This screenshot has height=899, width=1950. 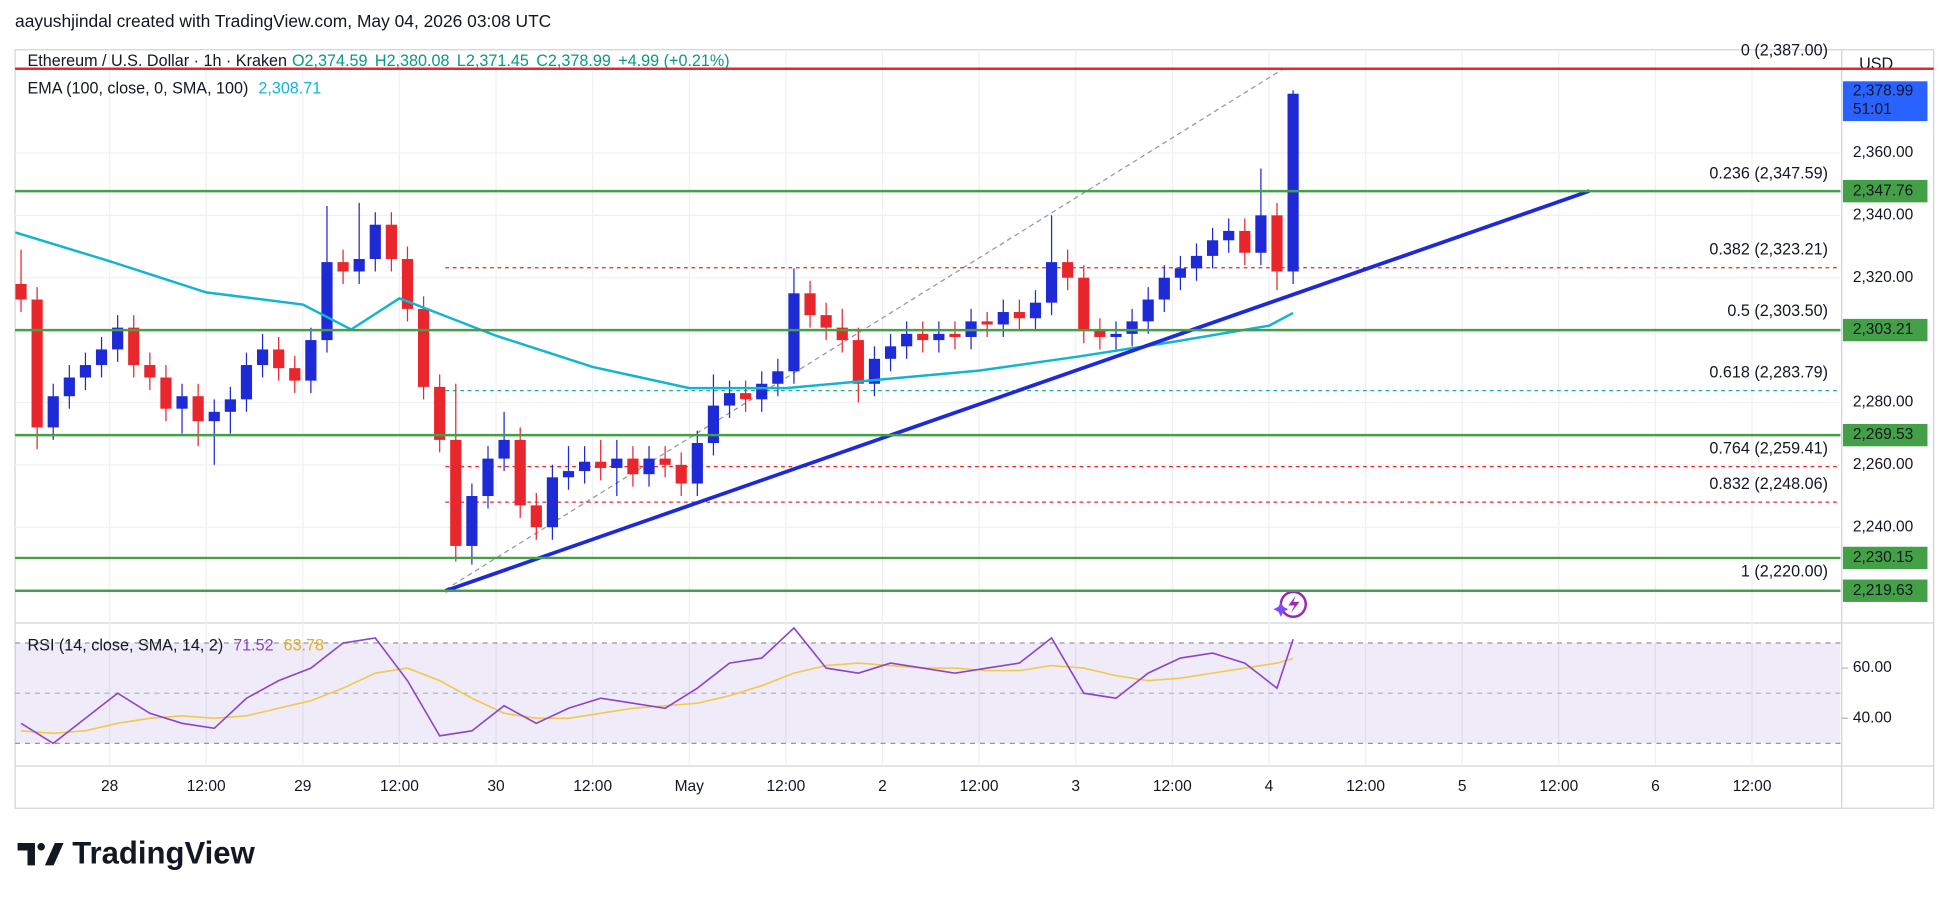 What do you see at coordinates (253, 646) in the screenshot?
I see `rsi-value: 71.52` at bounding box center [253, 646].